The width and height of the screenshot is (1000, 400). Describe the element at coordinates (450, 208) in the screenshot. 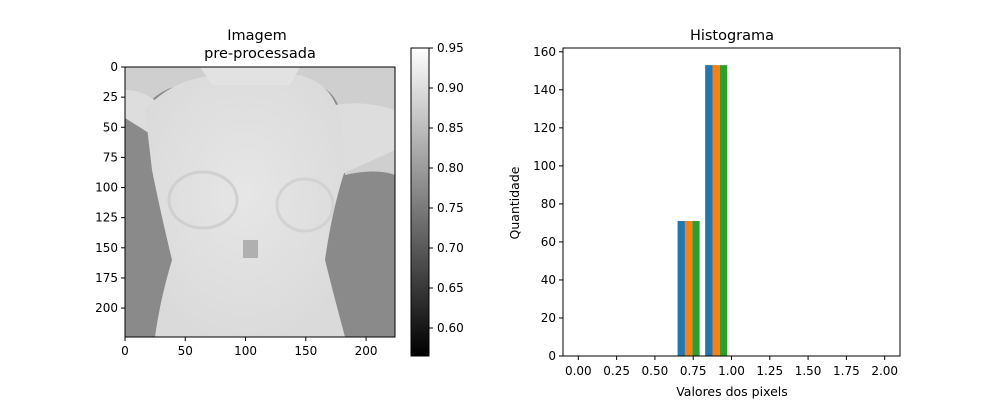

I see `colorbar-tick-label: 0.75` at that location.